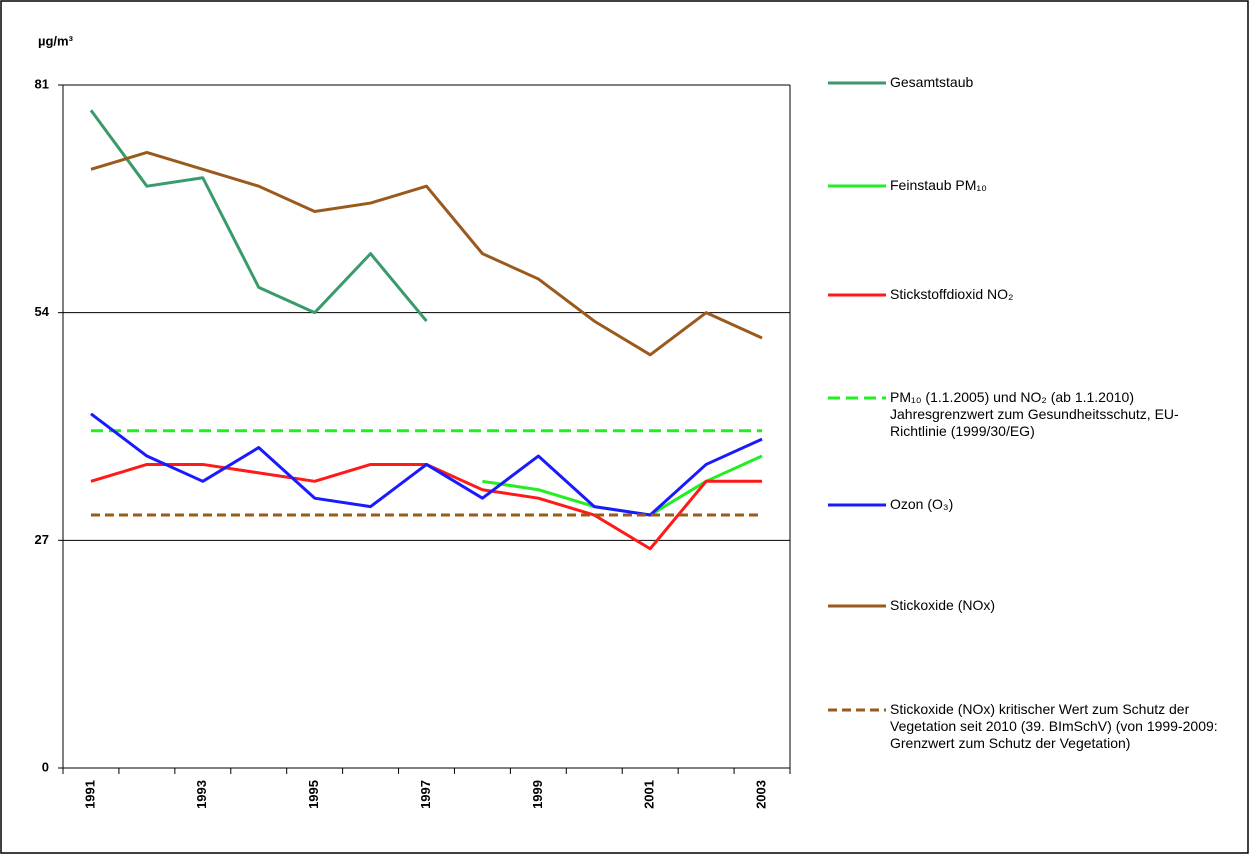  I want to click on x-tick-label: 1995, so click(313, 794).